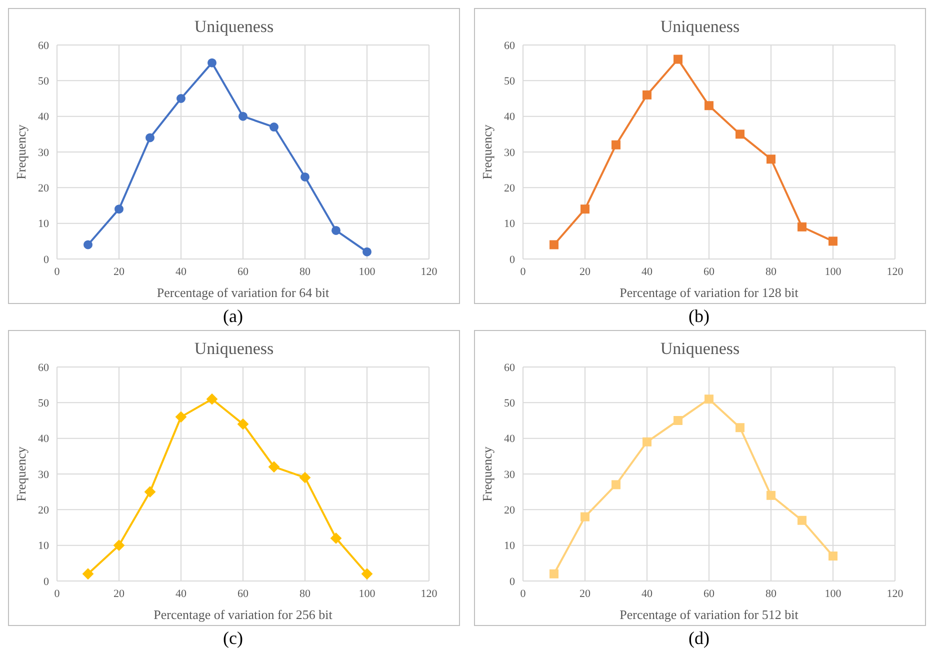 The image size is (944, 664). Describe the element at coordinates (699, 638) in the screenshot. I see `text: (d)` at that location.